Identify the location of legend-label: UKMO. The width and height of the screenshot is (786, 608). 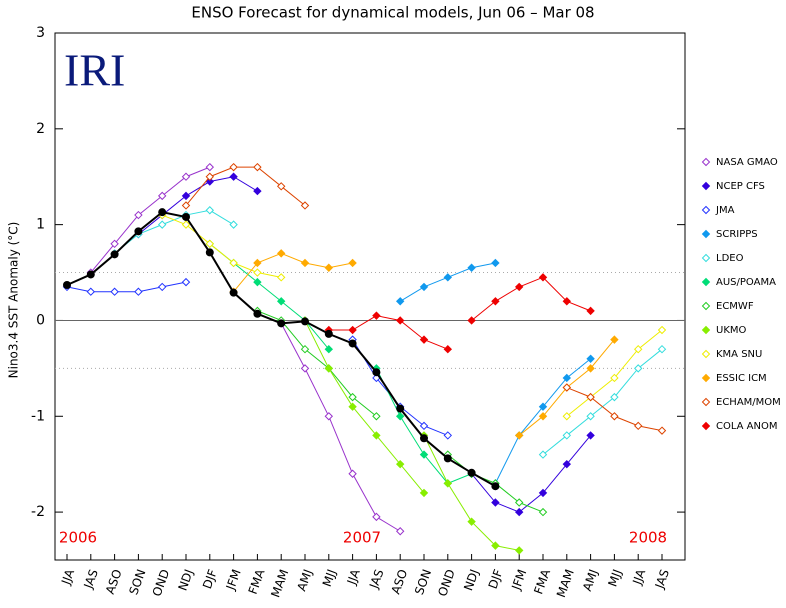
(731, 330).